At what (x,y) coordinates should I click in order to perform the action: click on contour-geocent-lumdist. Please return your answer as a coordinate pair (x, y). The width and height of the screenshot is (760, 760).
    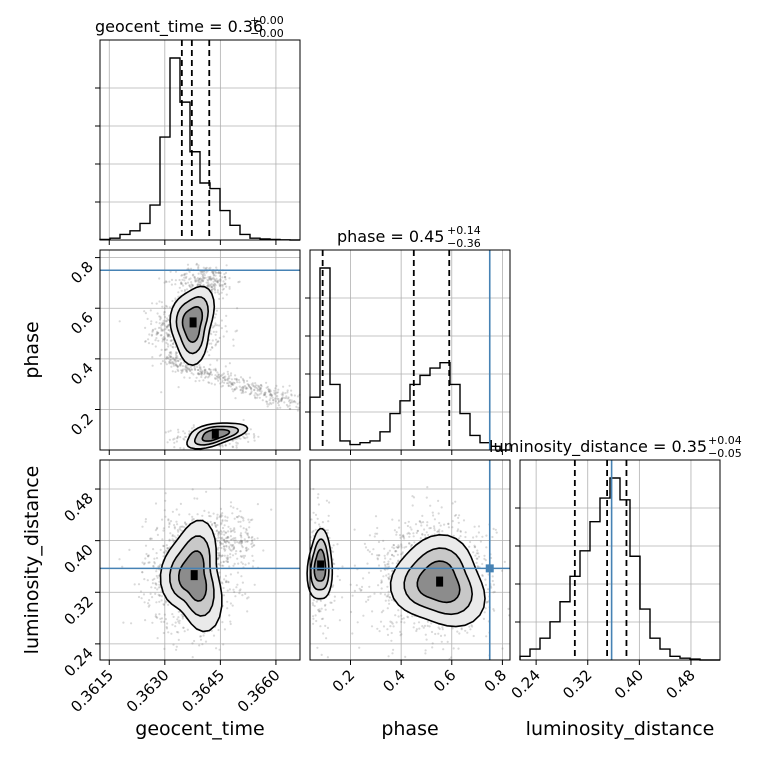
    Looking at the image, I should click on (191, 576).